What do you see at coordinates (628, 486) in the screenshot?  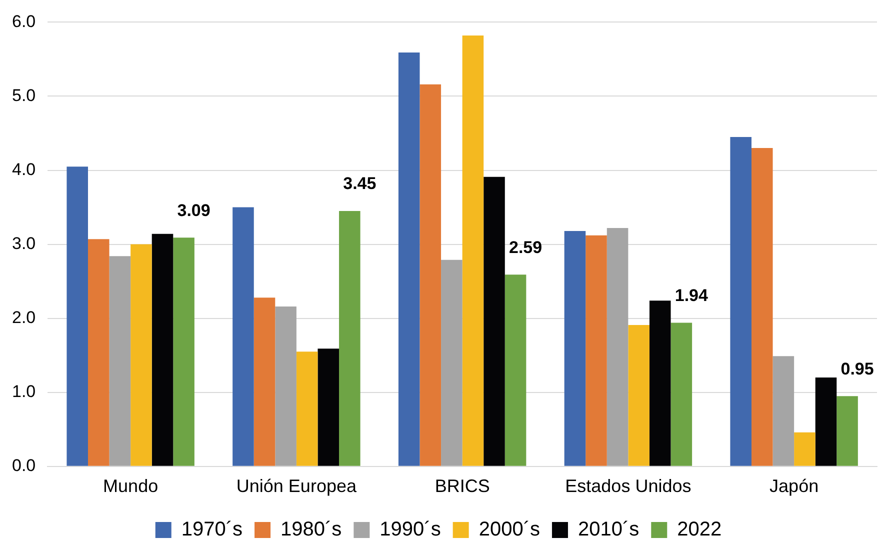 I see `x-tick-label: Estados Unidos` at bounding box center [628, 486].